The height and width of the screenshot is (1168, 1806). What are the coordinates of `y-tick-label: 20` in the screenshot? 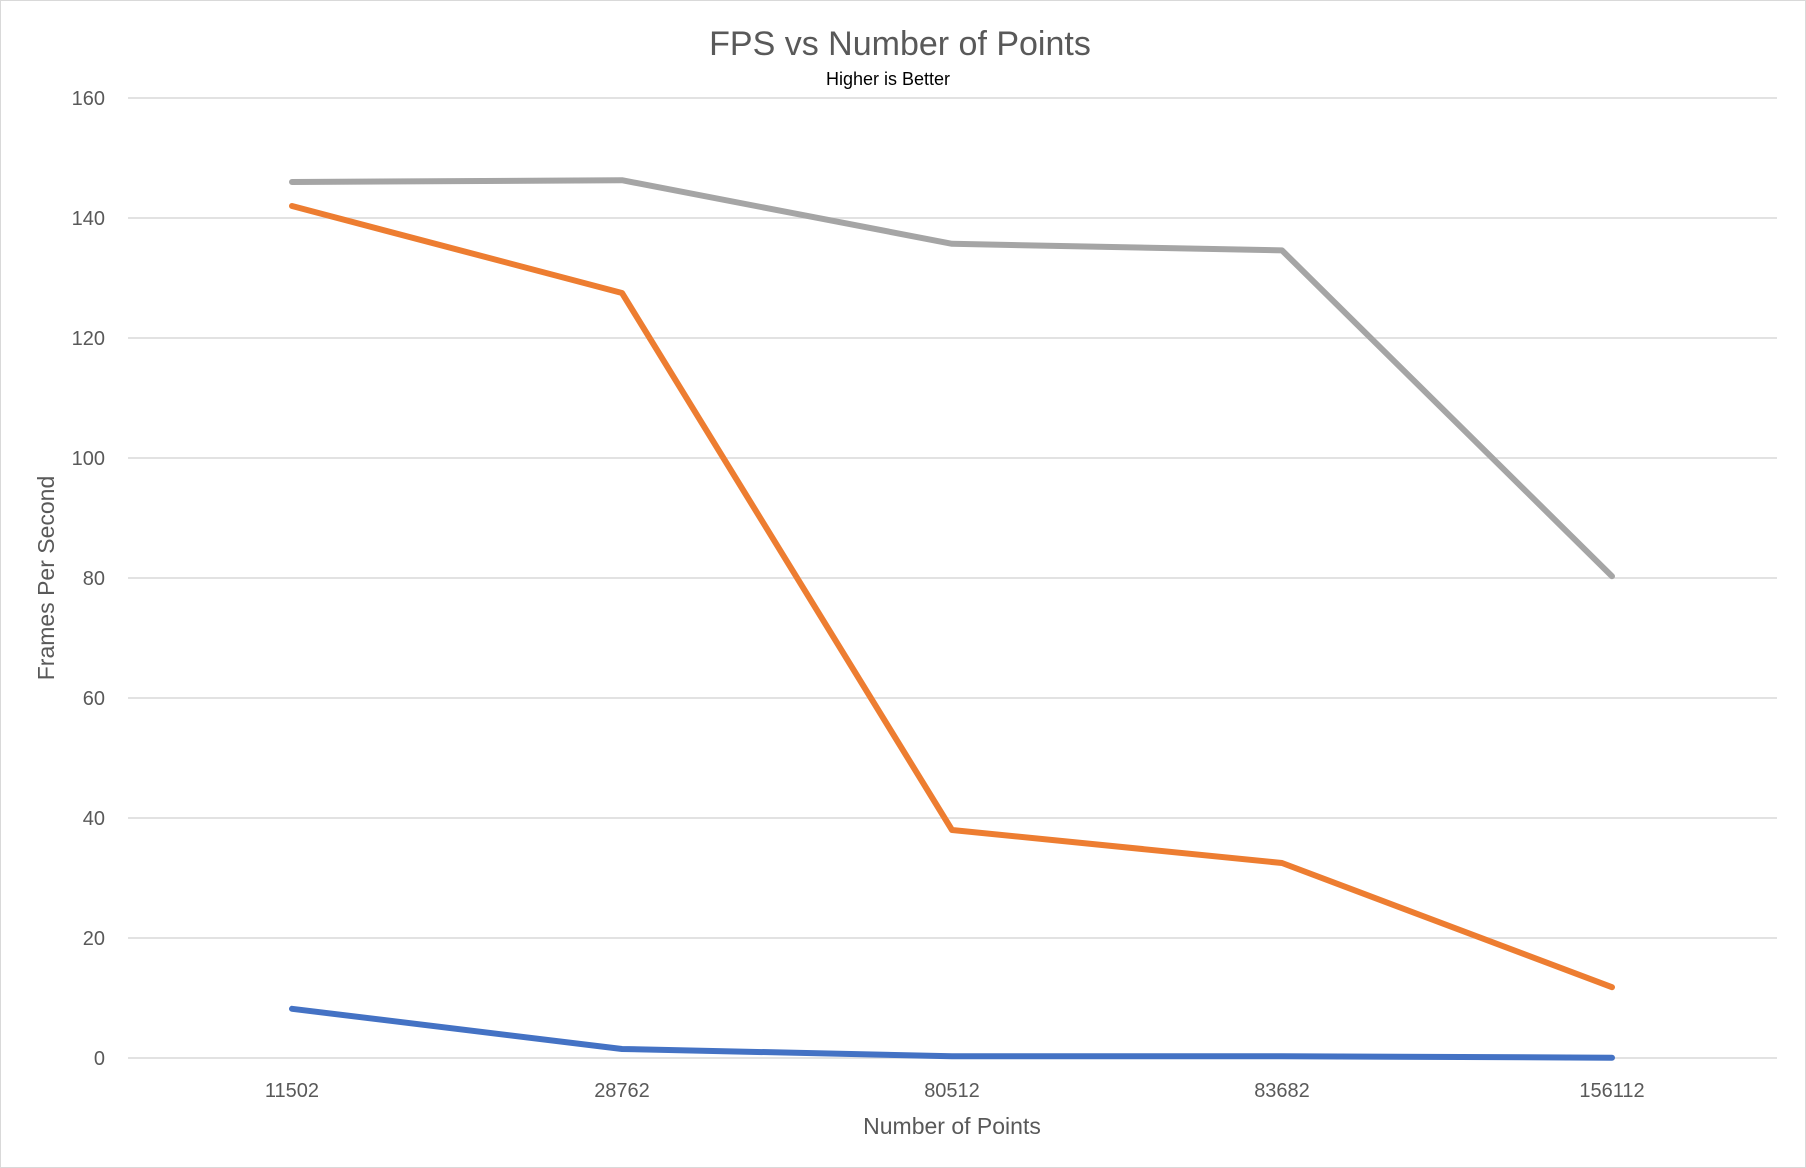 It's located at (94, 939).